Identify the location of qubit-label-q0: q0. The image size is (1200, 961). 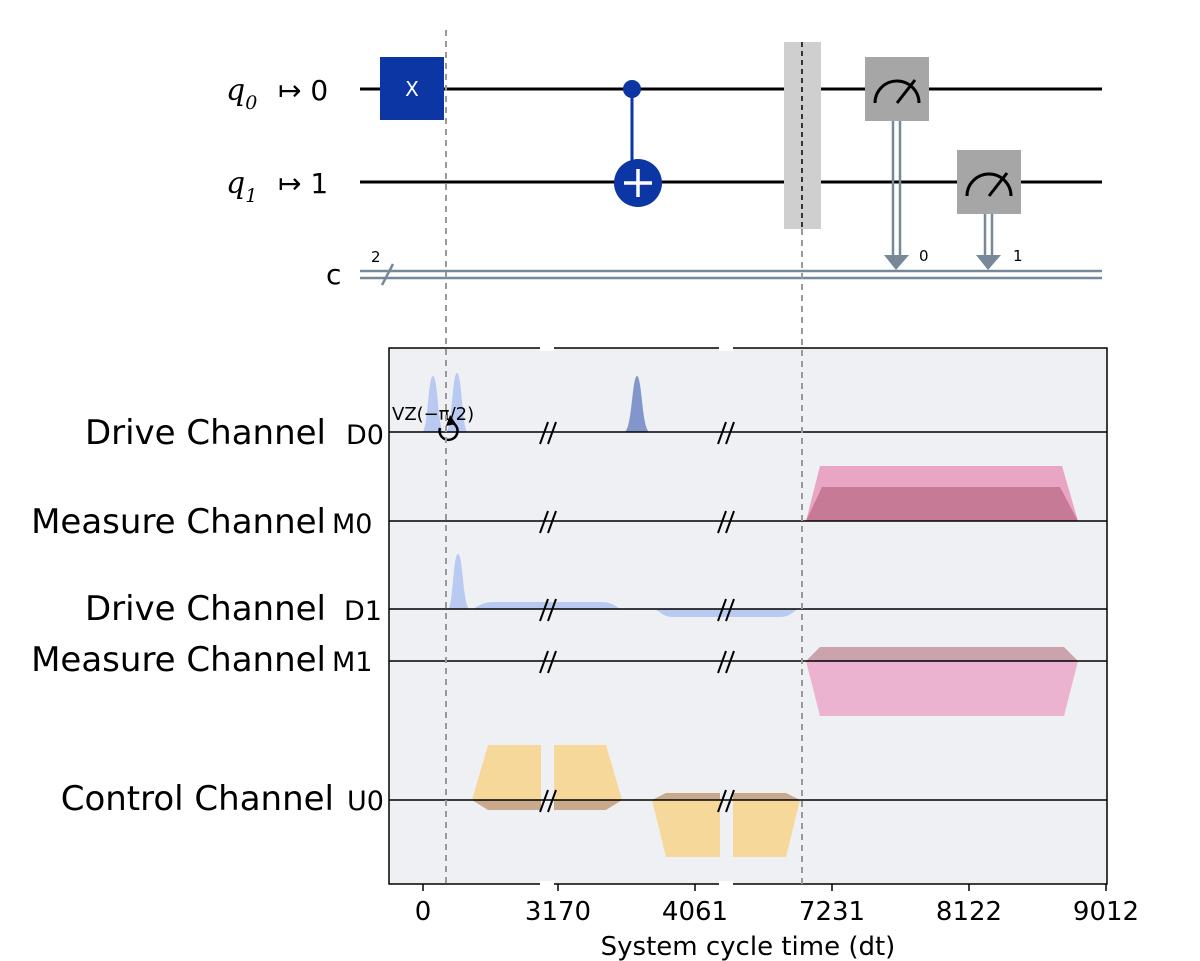
(241, 93).